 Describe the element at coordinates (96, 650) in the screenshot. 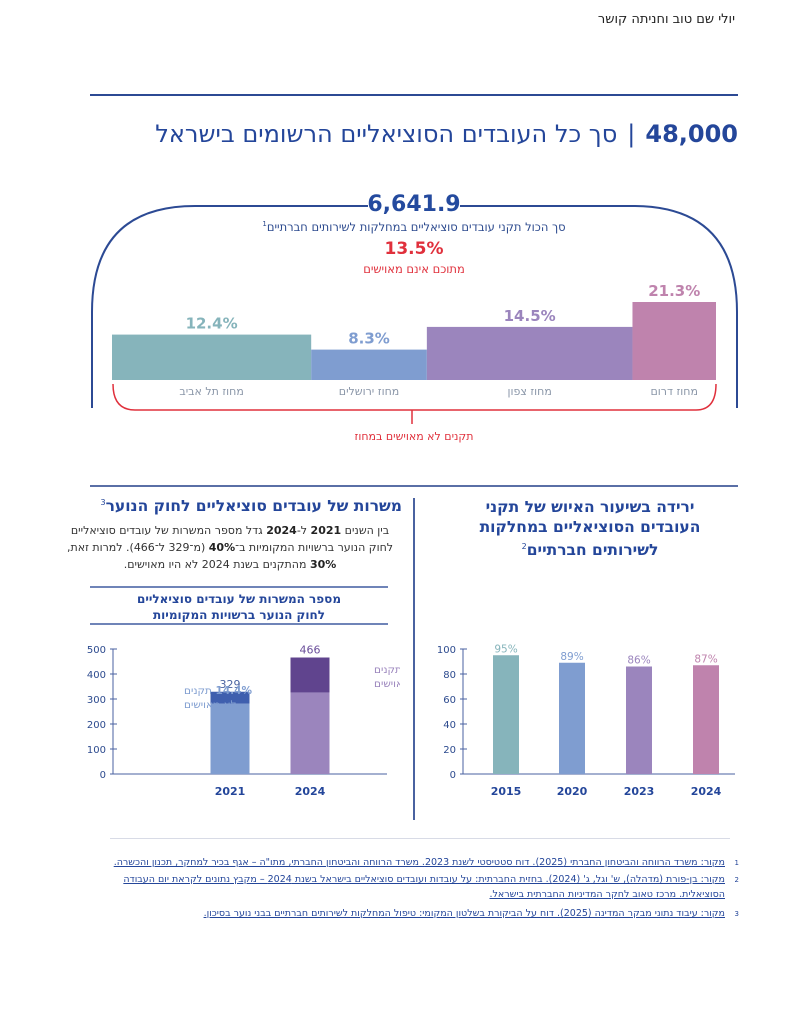

I see `y-tick-label: 500` at that location.